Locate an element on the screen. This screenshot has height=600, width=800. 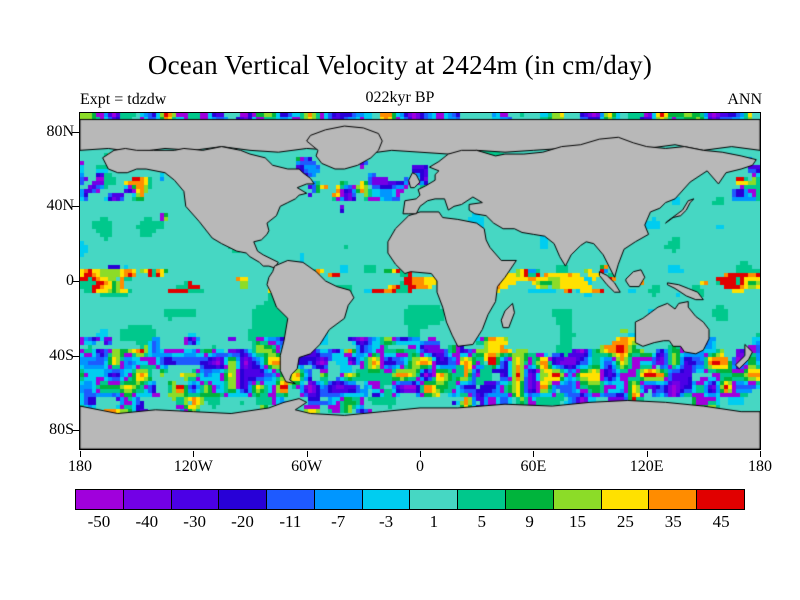
season-label: ANN is located at coordinates (744, 99).